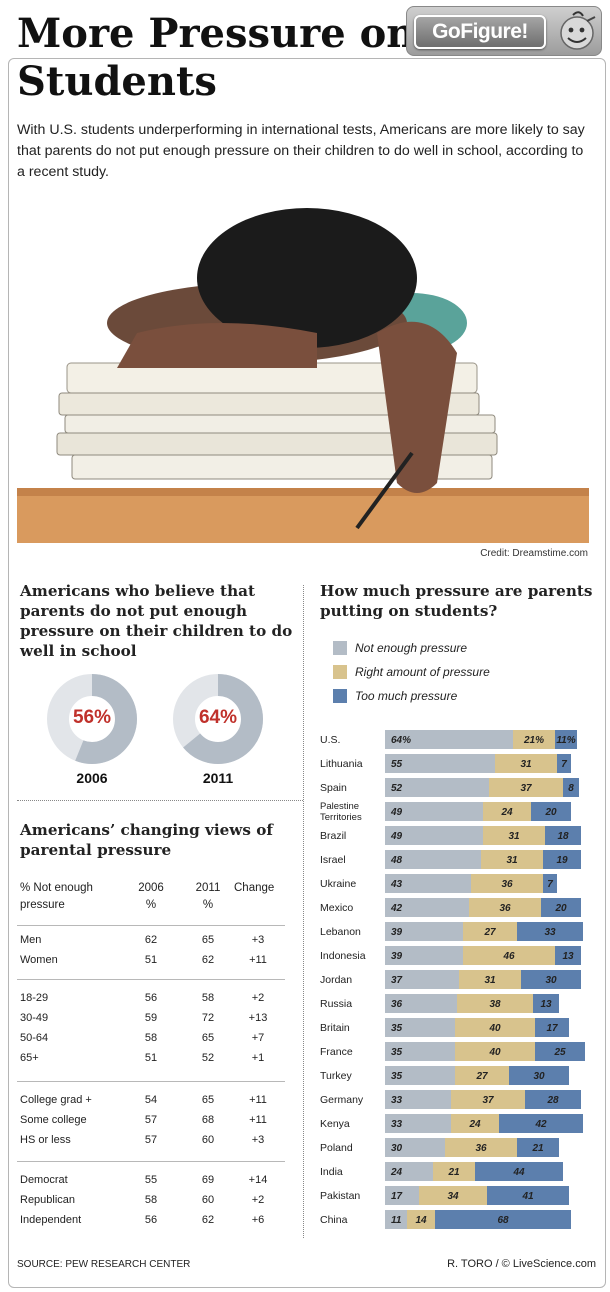 The height and width of the screenshot is (1292, 610). What do you see at coordinates (44, 1180) in the screenshot?
I see `table-cell-label: Democrat` at bounding box center [44, 1180].